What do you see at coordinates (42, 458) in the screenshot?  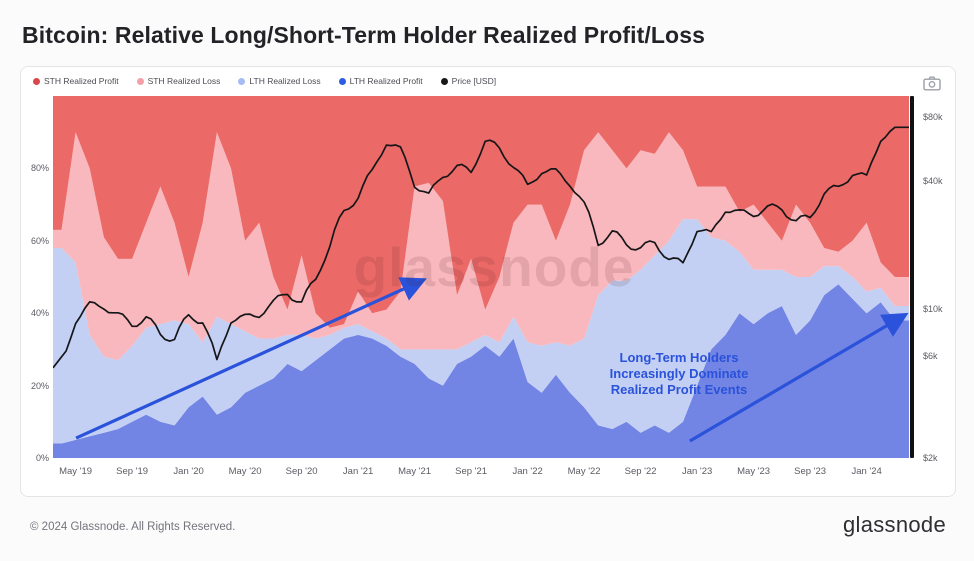 I see `y-axis-tick: 0%` at bounding box center [42, 458].